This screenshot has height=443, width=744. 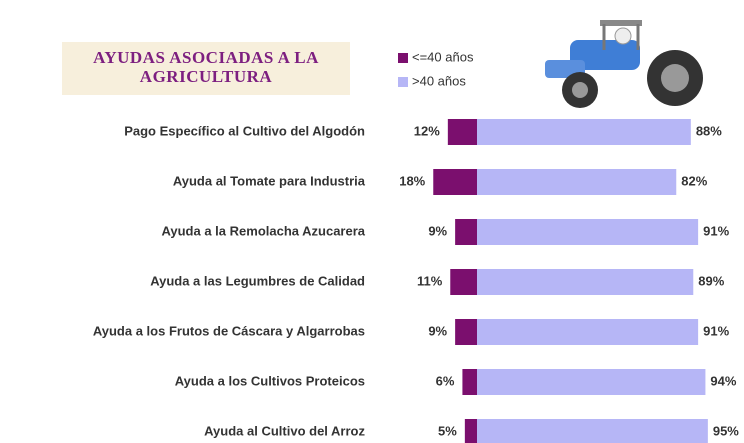 What do you see at coordinates (270, 380) in the screenshot?
I see `category-label: Ayuda a los Cultivos Proteicos` at bounding box center [270, 380].